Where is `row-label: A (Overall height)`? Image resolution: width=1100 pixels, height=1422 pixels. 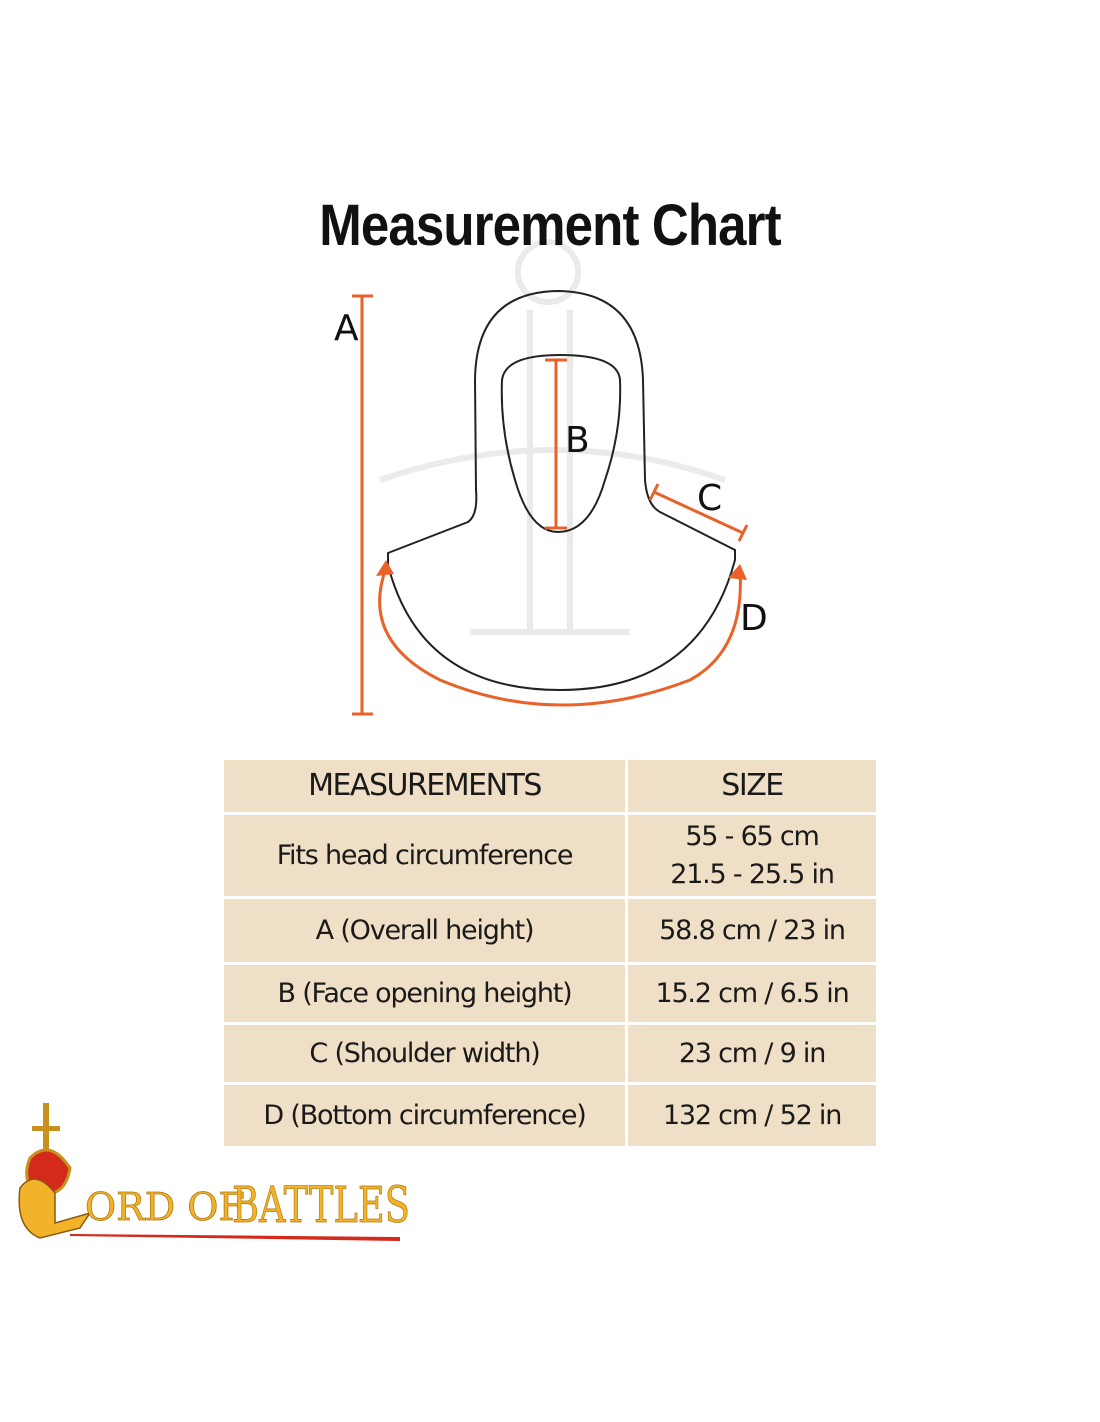
row-label: A (Overall height) is located at coordinates (424, 930).